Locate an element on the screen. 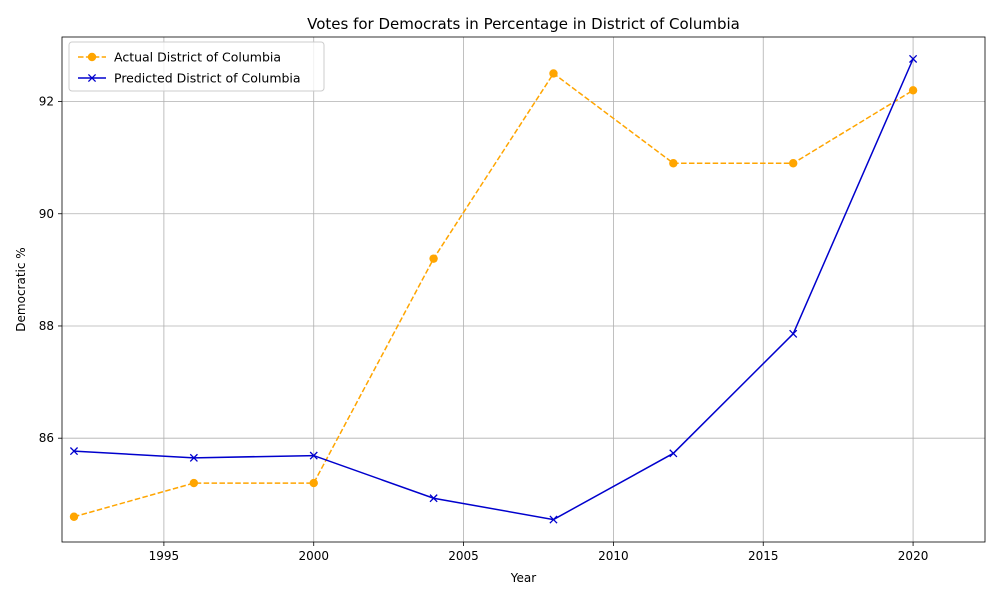 The width and height of the screenshot is (1000, 600). y-tick-label: 90 is located at coordinates (46, 214).